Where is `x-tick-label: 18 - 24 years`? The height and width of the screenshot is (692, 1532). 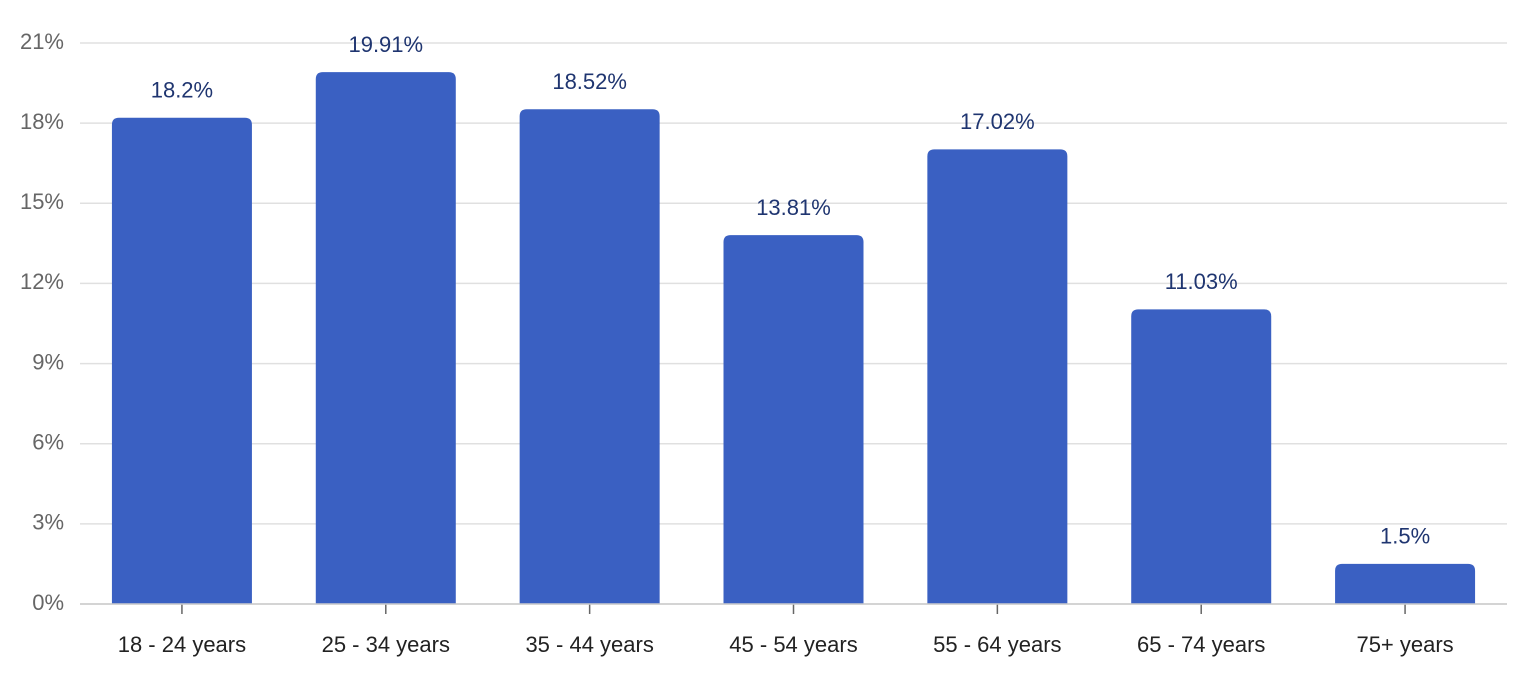 x-tick-label: 18 - 24 years is located at coordinates (182, 644).